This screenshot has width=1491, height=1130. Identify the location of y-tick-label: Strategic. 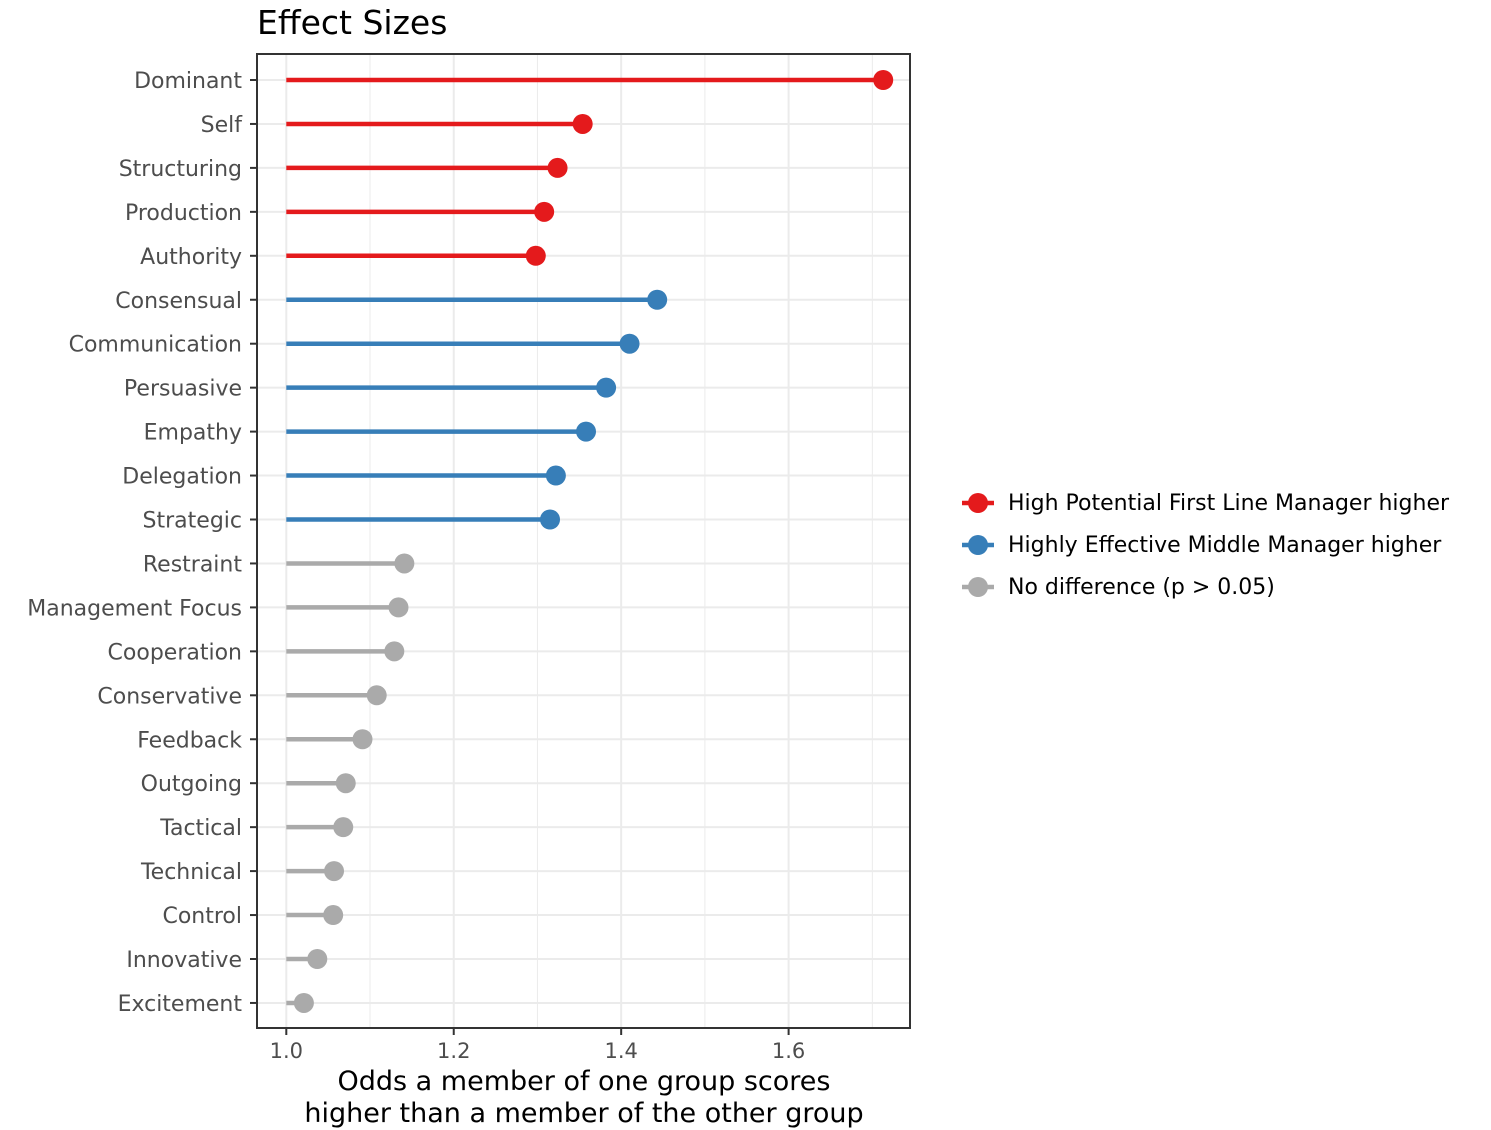
(192, 521).